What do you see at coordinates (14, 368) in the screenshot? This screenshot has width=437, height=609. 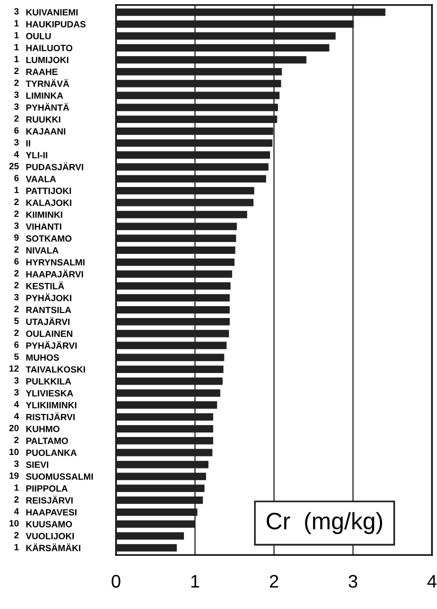 I see `text: 12` at bounding box center [14, 368].